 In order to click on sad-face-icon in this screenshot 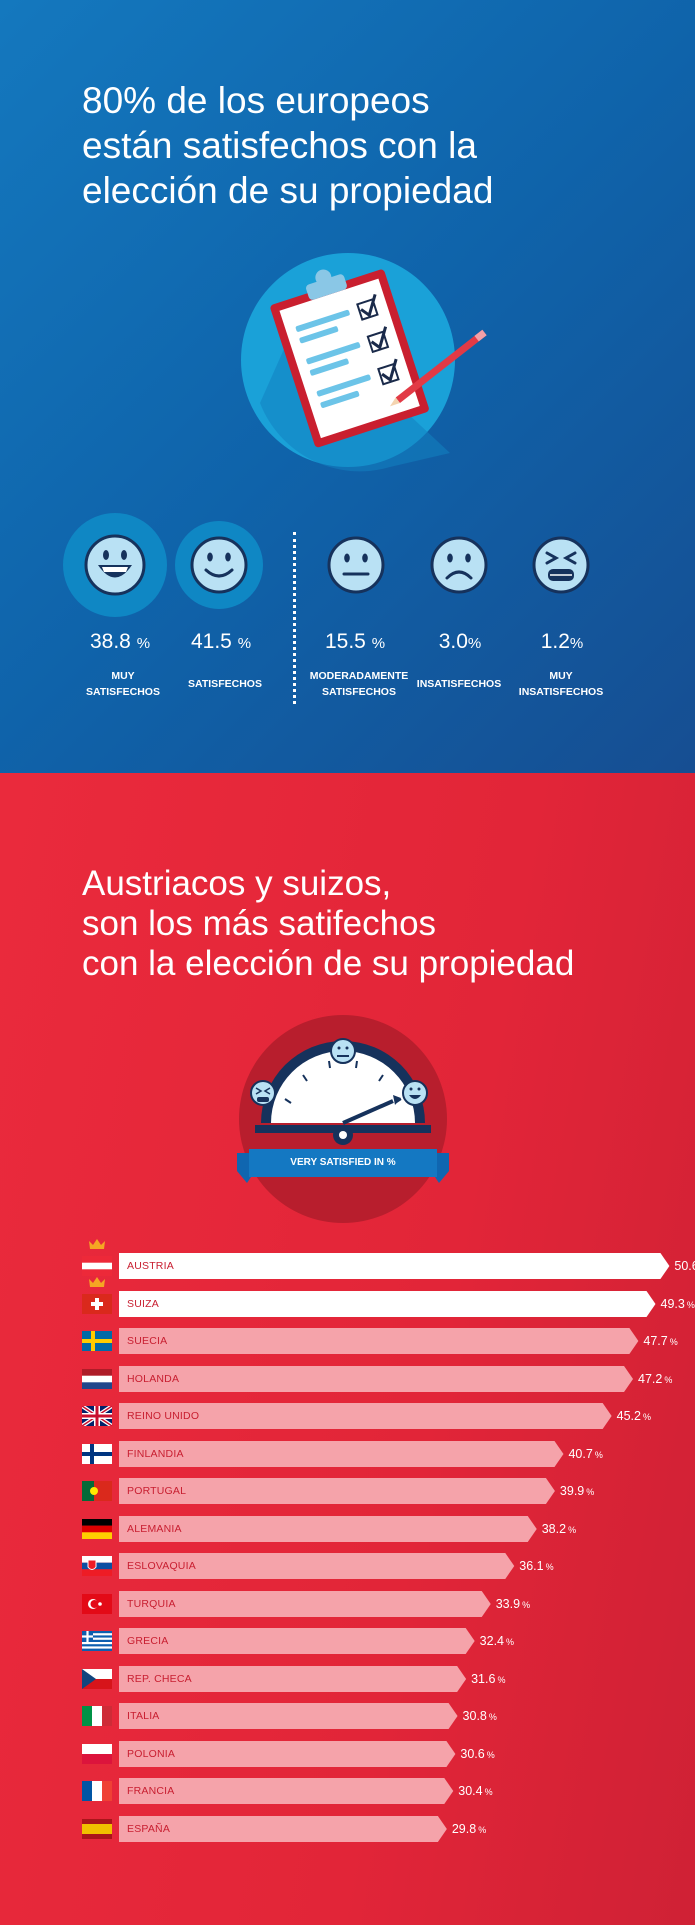, I will do `click(459, 565)`.